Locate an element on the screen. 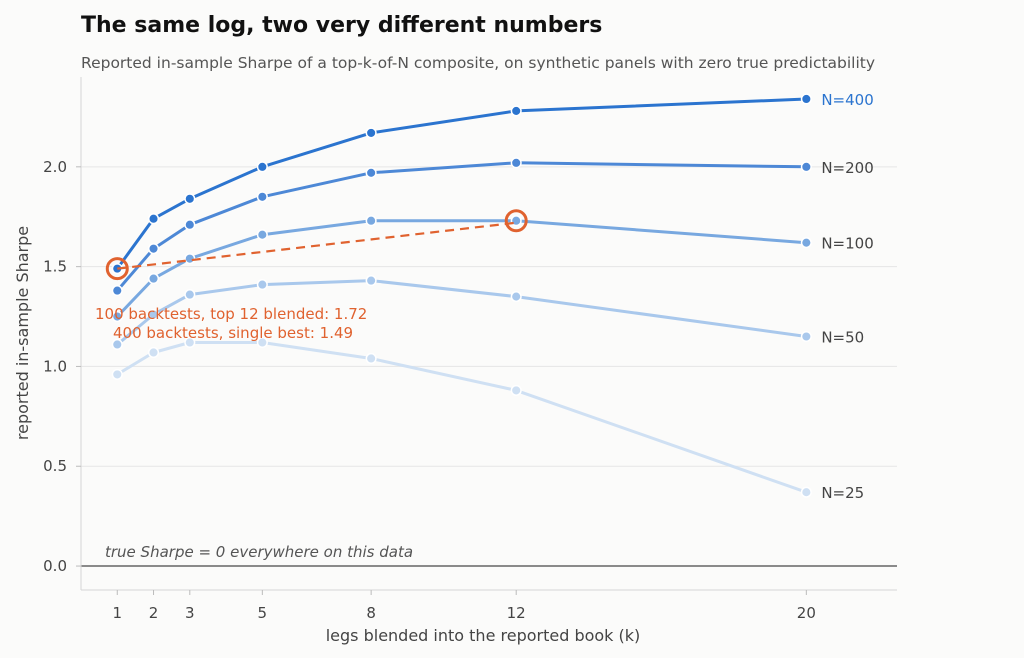 The width and height of the screenshot is (1024, 658). x-tick-label: 8 is located at coordinates (371, 613).